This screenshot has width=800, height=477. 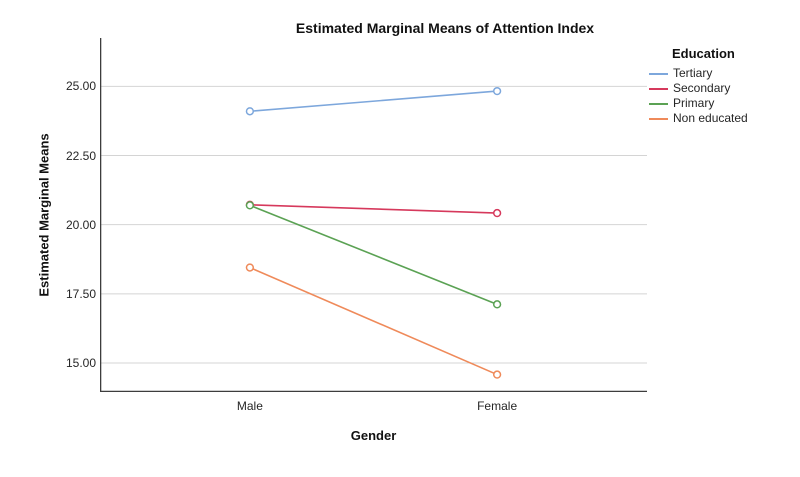 I want to click on primary-line-swatch, so click(x=658, y=103).